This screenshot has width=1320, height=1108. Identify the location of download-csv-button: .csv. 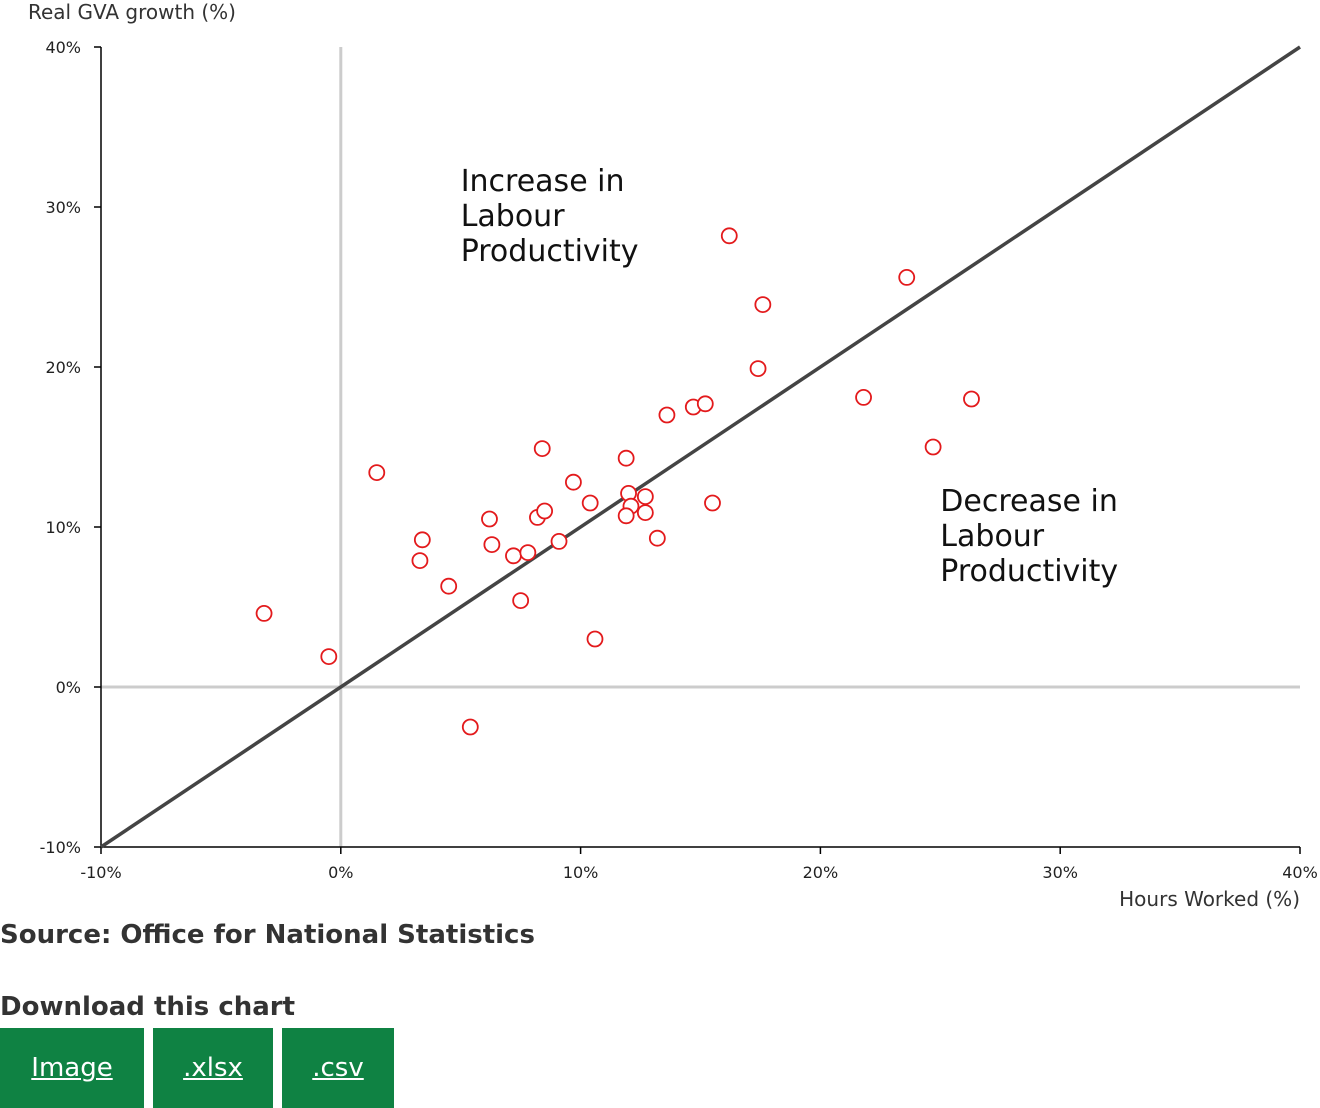
(338, 1068).